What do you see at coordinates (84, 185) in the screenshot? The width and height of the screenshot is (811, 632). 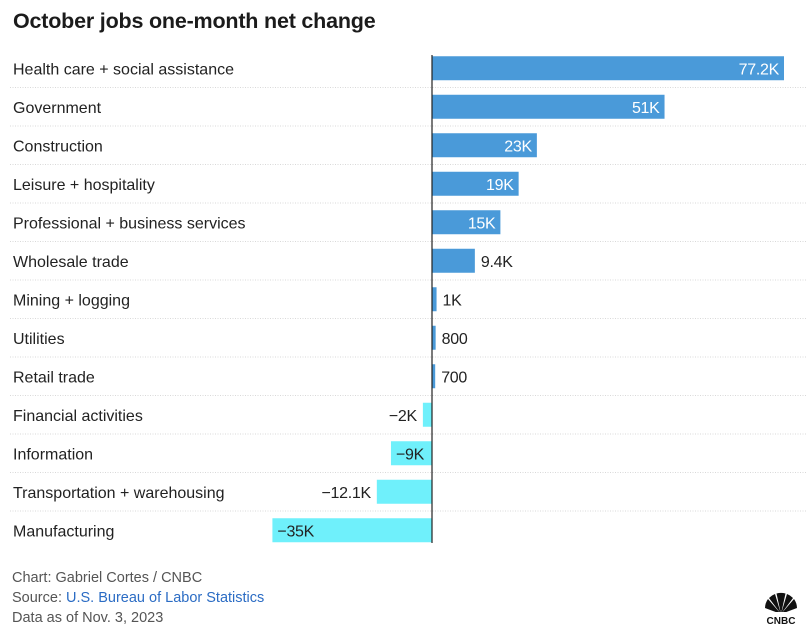 I see `category-label-leisure-hospitality: Leisure + hospitality` at bounding box center [84, 185].